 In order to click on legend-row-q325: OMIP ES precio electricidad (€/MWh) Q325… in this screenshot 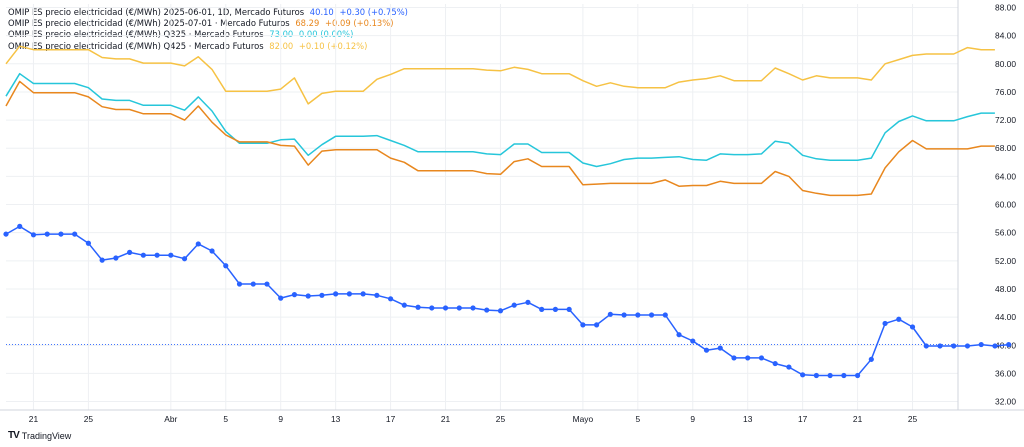, I will do `click(208, 34)`.